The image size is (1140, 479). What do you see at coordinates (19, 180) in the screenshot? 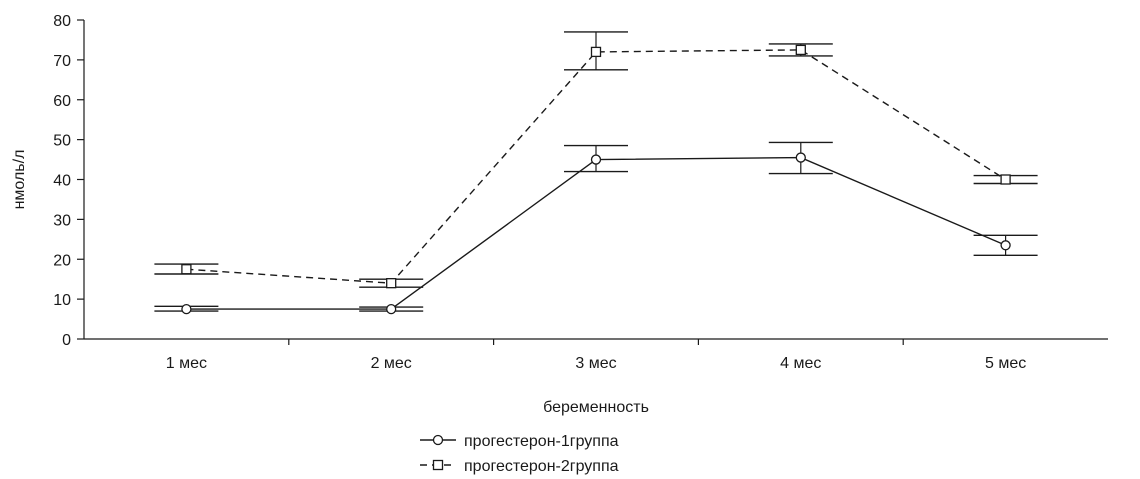
I see `y-axis-title: нмоль/л` at bounding box center [19, 180].